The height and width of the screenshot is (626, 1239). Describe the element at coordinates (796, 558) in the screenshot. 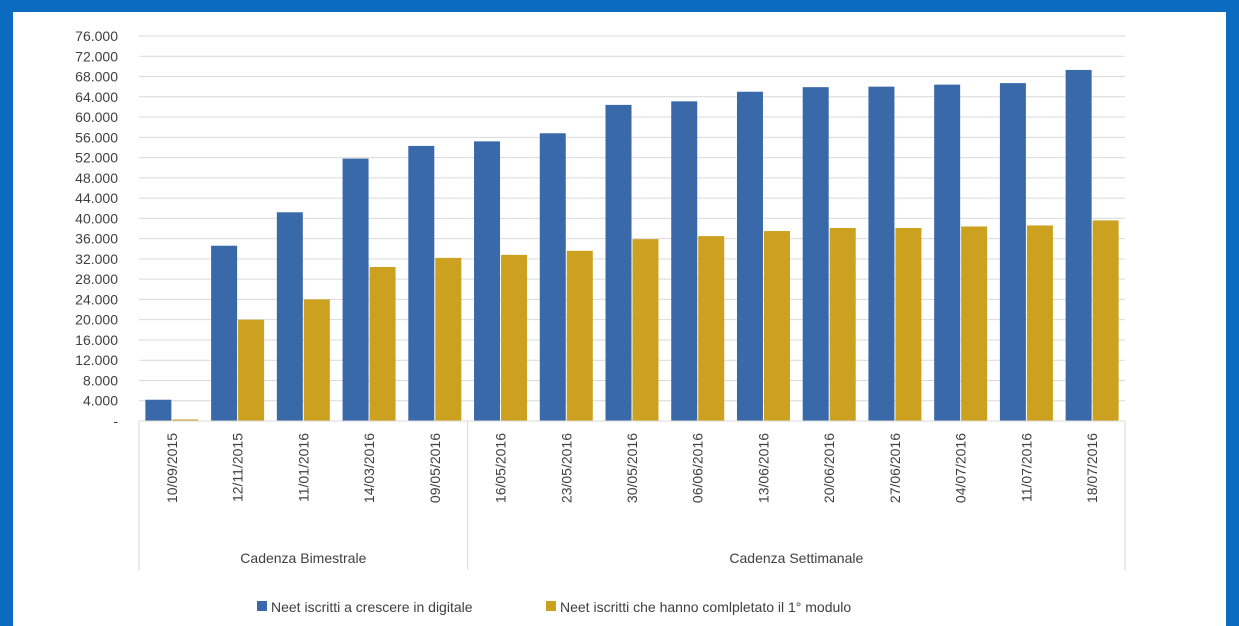

I see `group-label: Cadenza Settimanale` at that location.